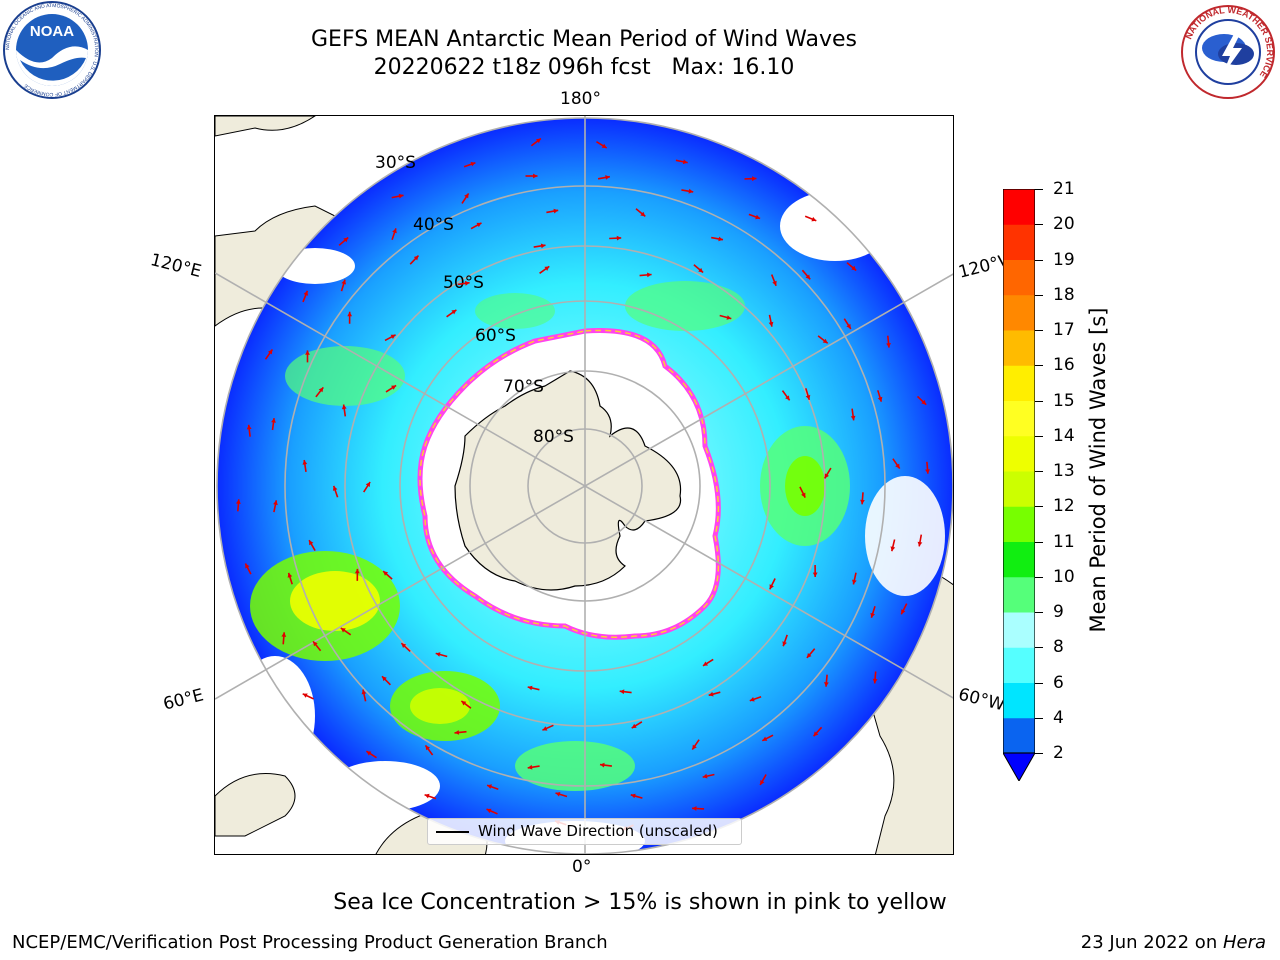 Image resolution: width=1280 pixels, height=960 pixels. I want to click on colorbar-tick-label: 2, so click(1058, 753).